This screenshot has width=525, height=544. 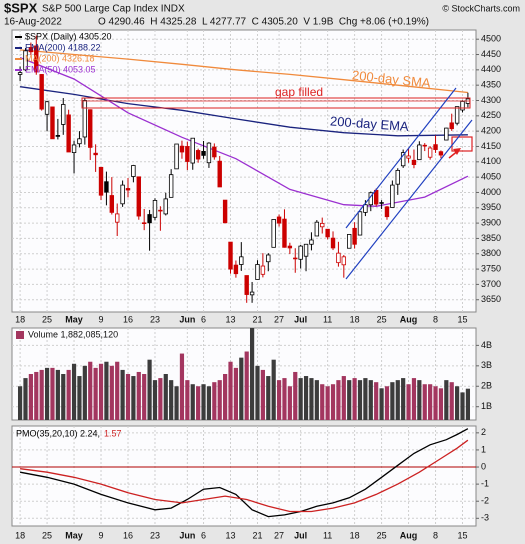 I want to click on gap-box, so click(x=276, y=103).